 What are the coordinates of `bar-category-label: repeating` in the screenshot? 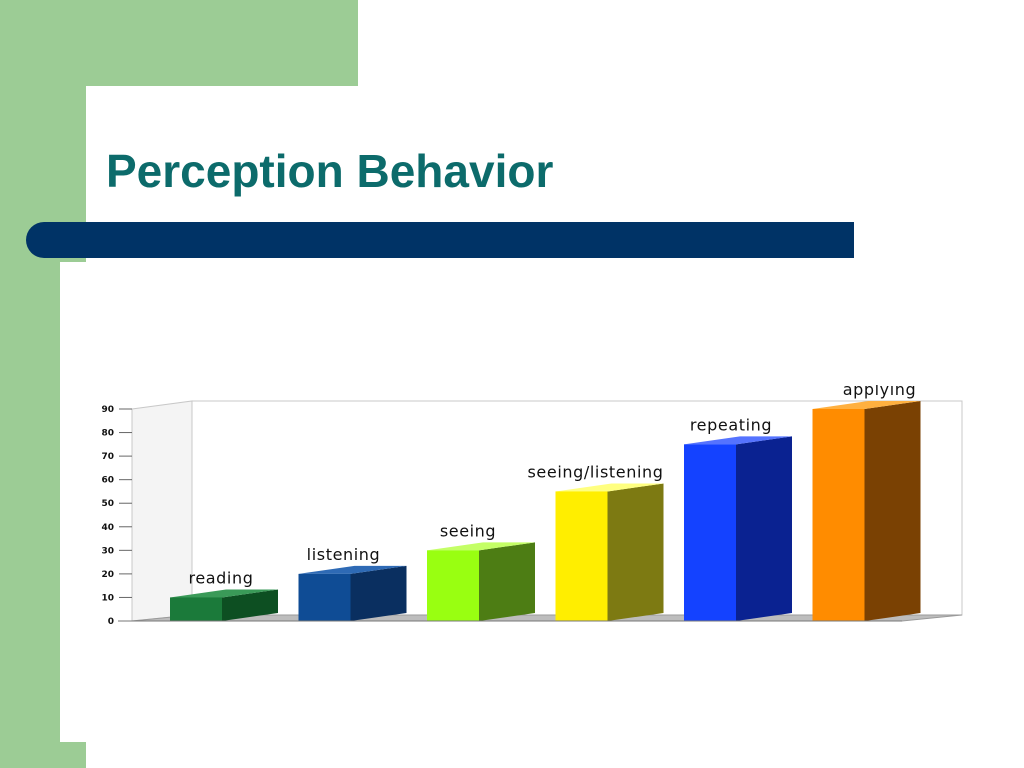 It's located at (731, 424).